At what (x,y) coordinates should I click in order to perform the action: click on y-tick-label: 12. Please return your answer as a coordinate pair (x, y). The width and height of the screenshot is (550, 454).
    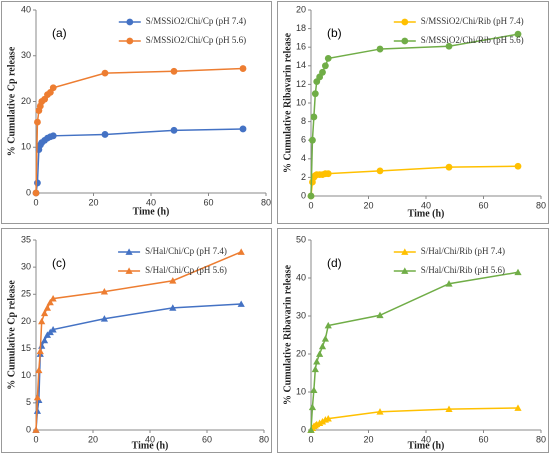
    Looking at the image, I should click on (301, 84).